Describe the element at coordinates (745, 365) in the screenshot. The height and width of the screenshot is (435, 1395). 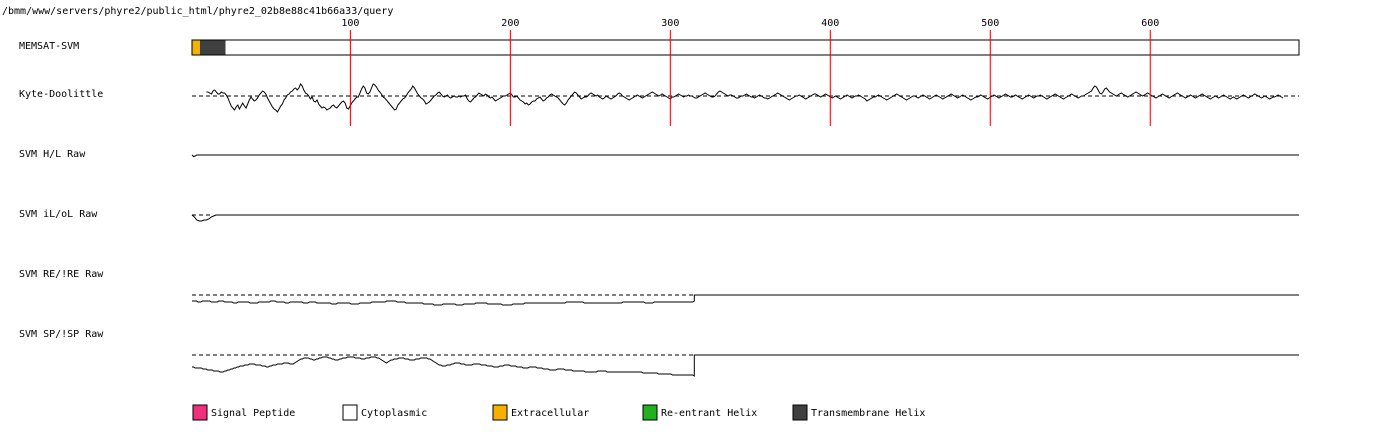
I see `svm-spisp-trace` at that location.